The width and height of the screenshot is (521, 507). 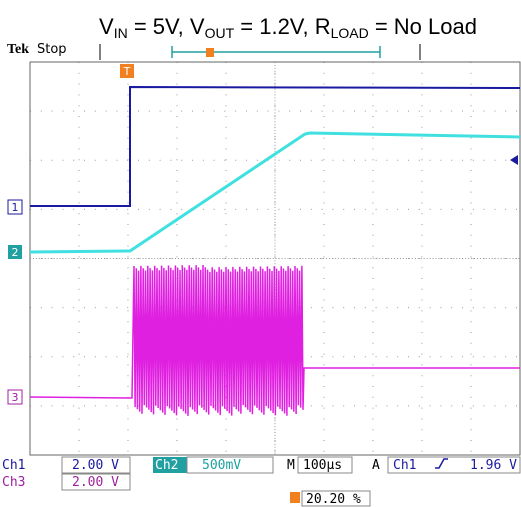 I want to click on ch1-scale: 2.00 V, so click(x=95, y=465).